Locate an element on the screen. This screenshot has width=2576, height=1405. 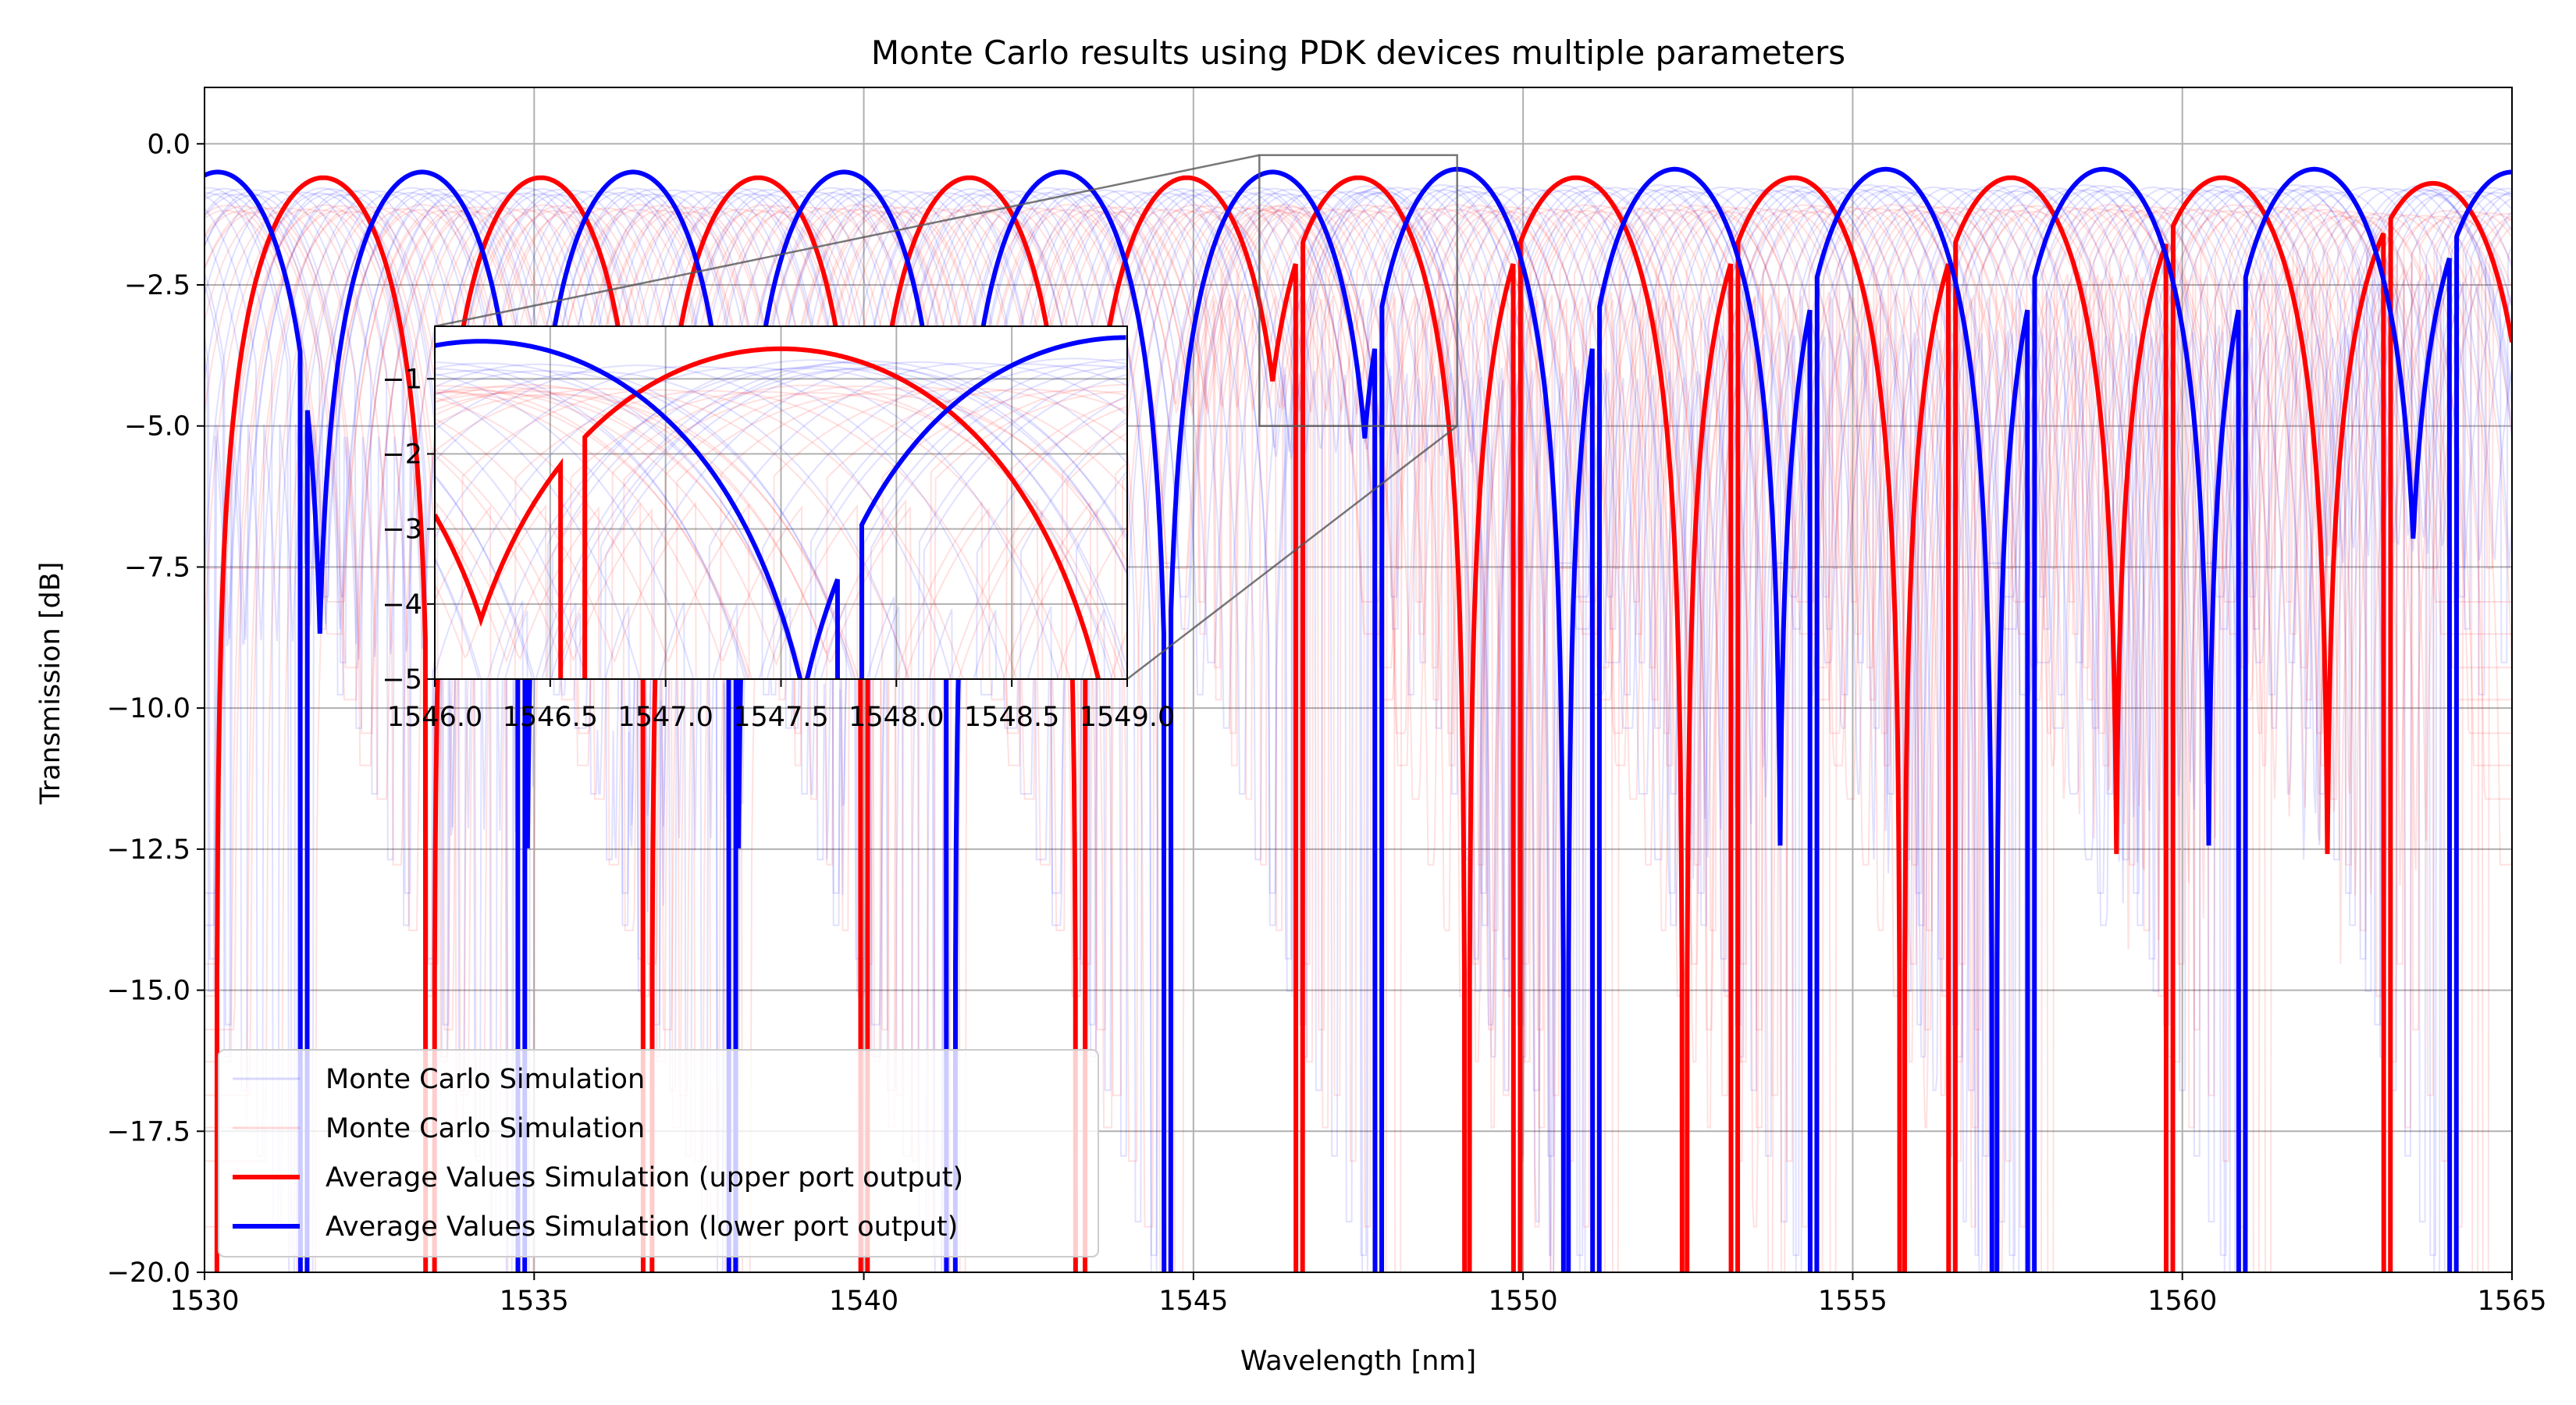
main-y-tick-label: −15.0 is located at coordinates (148, 992).